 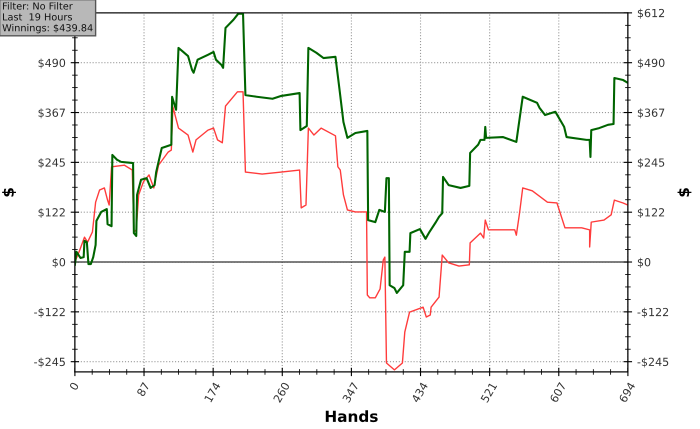 I want to click on y-tick-label: $367, so click(x=51, y=113).